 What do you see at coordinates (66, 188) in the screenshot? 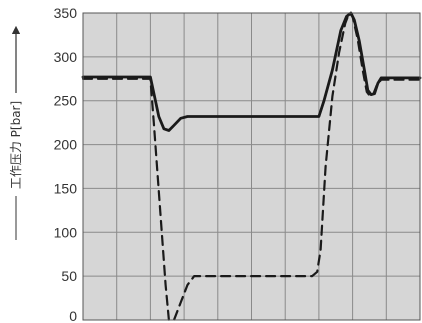
I see `y-tick-label: 150` at bounding box center [66, 188].